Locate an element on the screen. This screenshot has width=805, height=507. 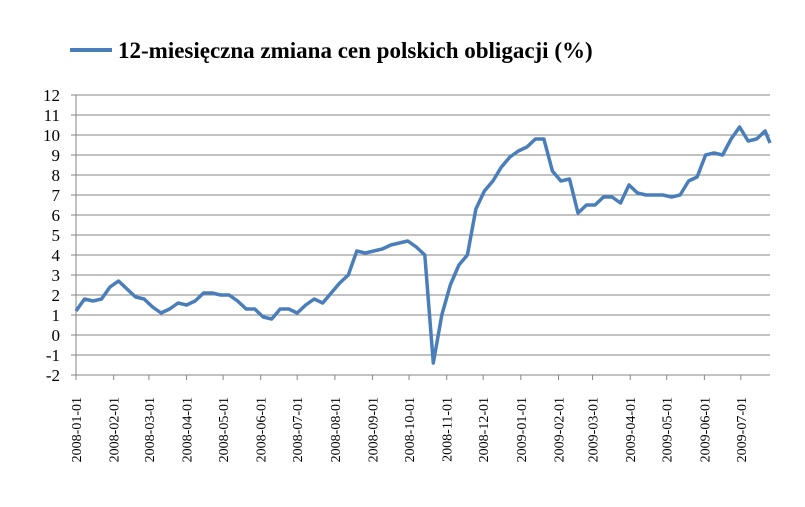
x-tick-label: 2008-07-01 is located at coordinates (298, 429).